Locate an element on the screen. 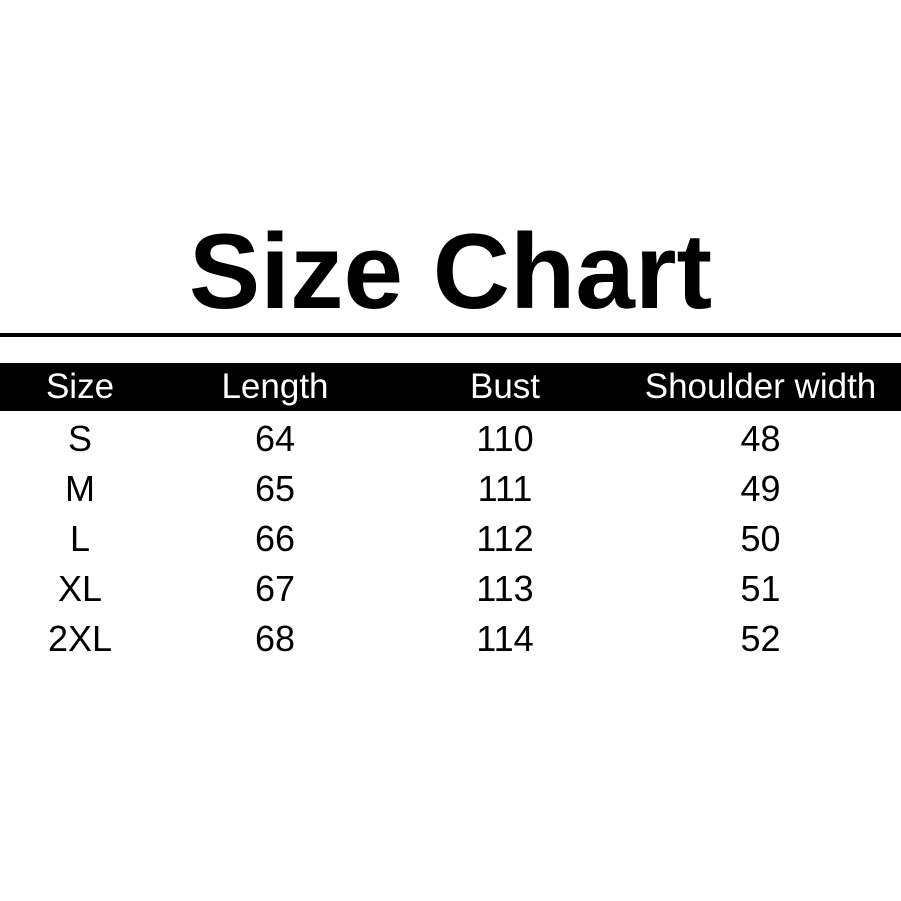  length-value: 65 is located at coordinates (275, 488).